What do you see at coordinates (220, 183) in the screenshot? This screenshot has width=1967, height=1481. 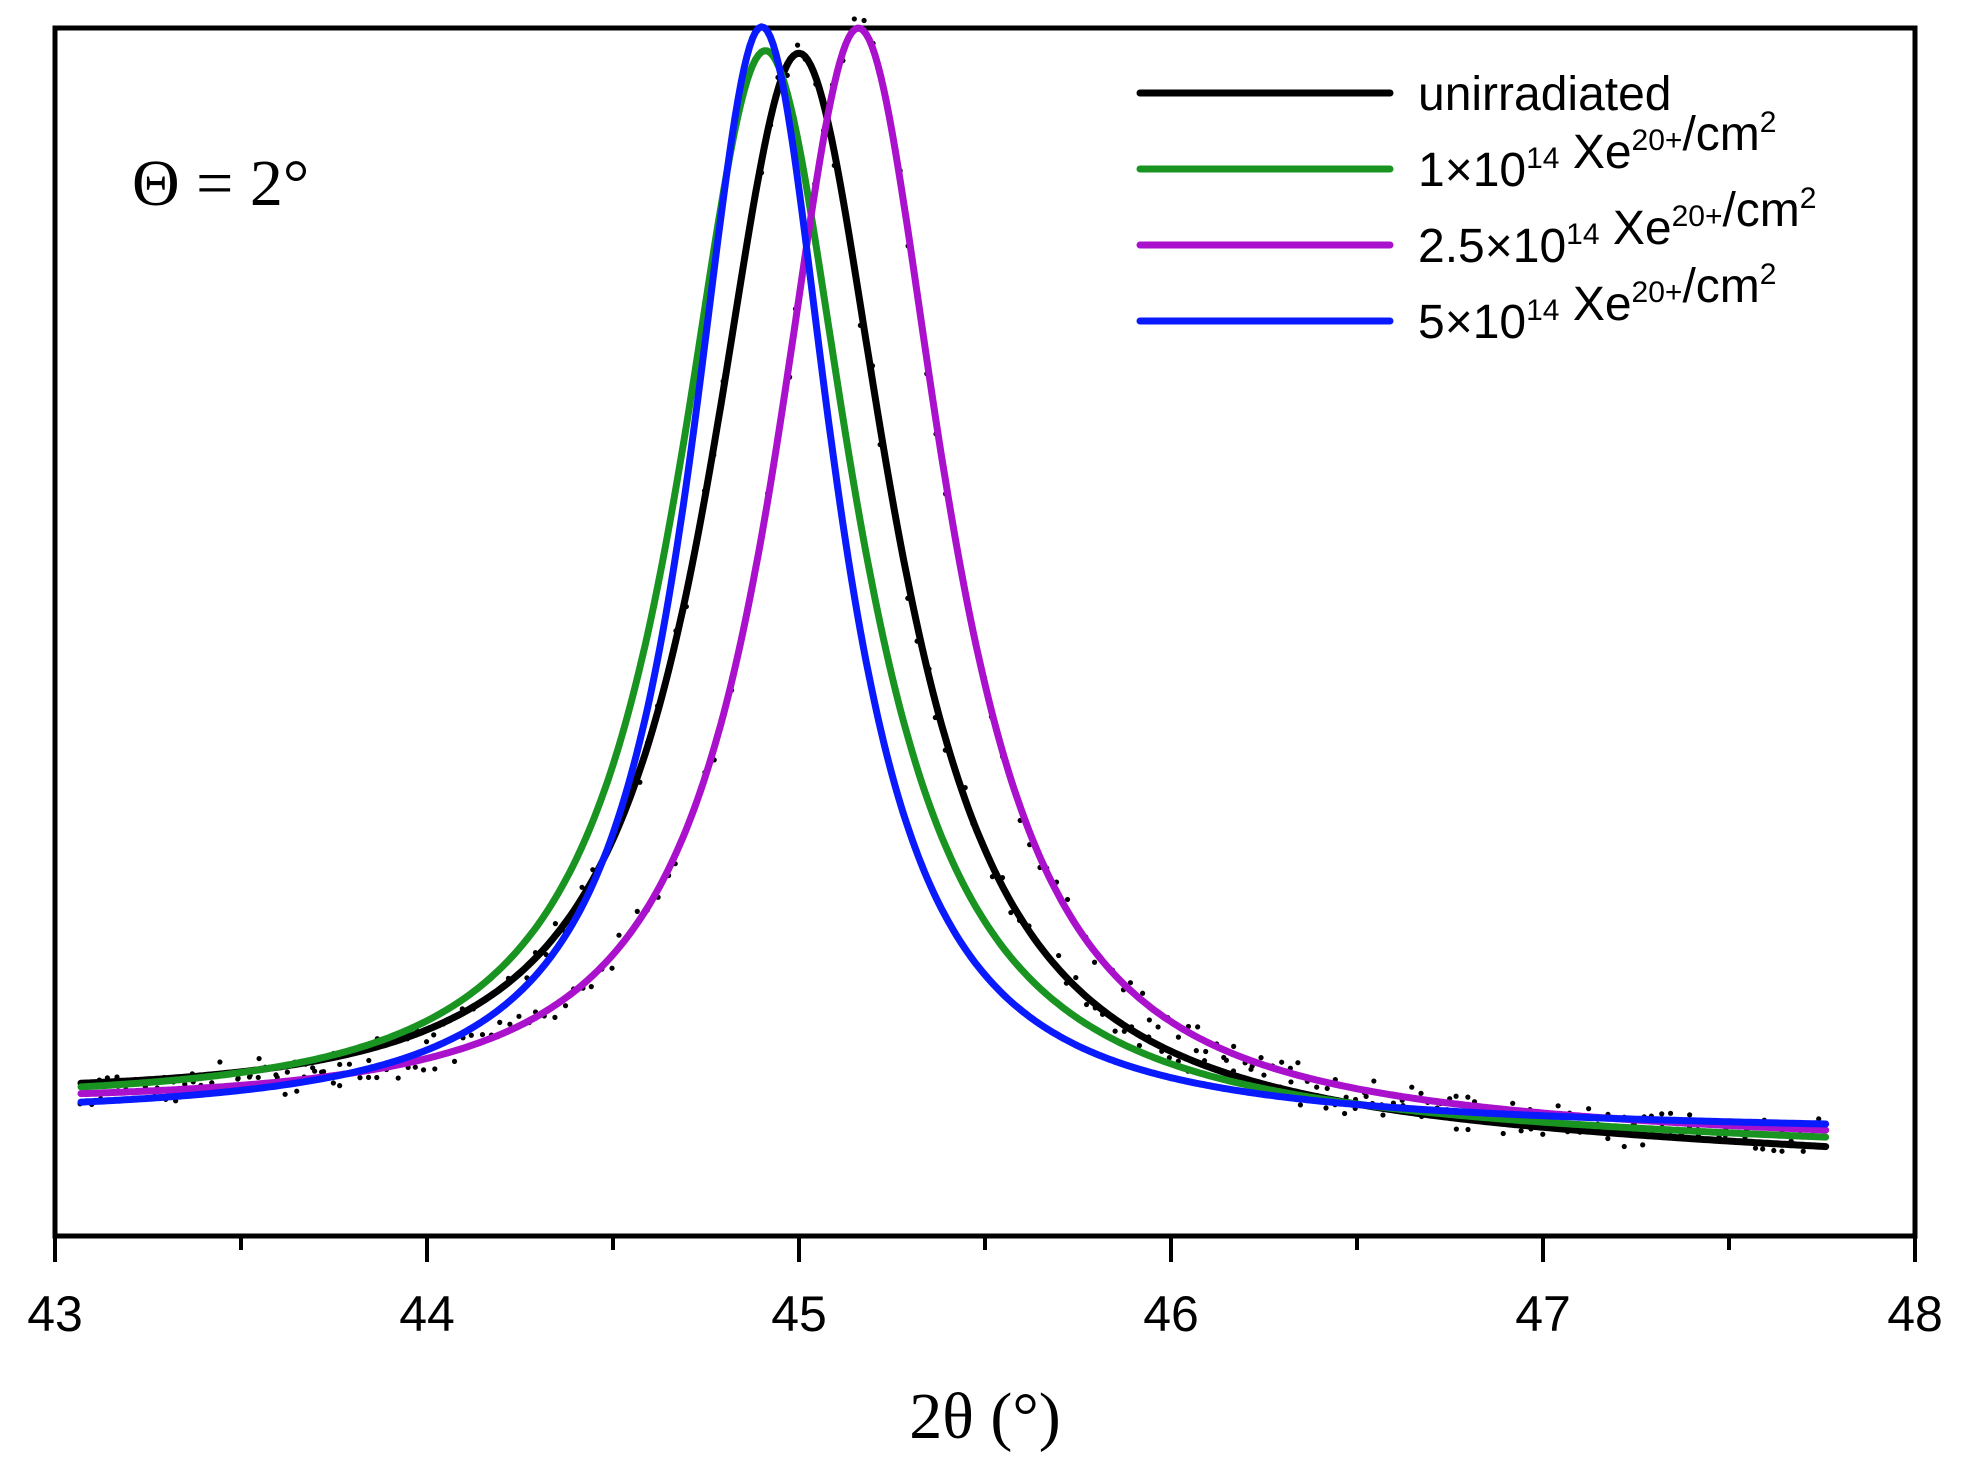 I see `theta-annotation: Θ = 2°` at bounding box center [220, 183].